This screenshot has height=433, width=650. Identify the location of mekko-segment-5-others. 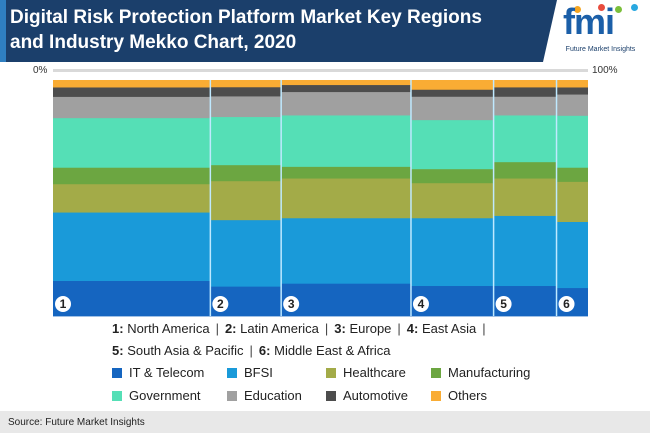
(525, 84).